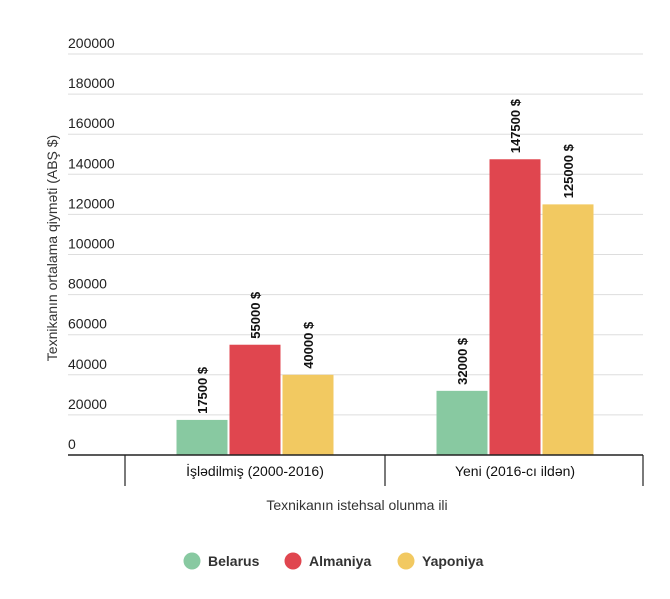 The height and width of the screenshot is (599, 670). Describe the element at coordinates (192, 561) in the screenshot. I see `legend-swatch-belarus` at that location.